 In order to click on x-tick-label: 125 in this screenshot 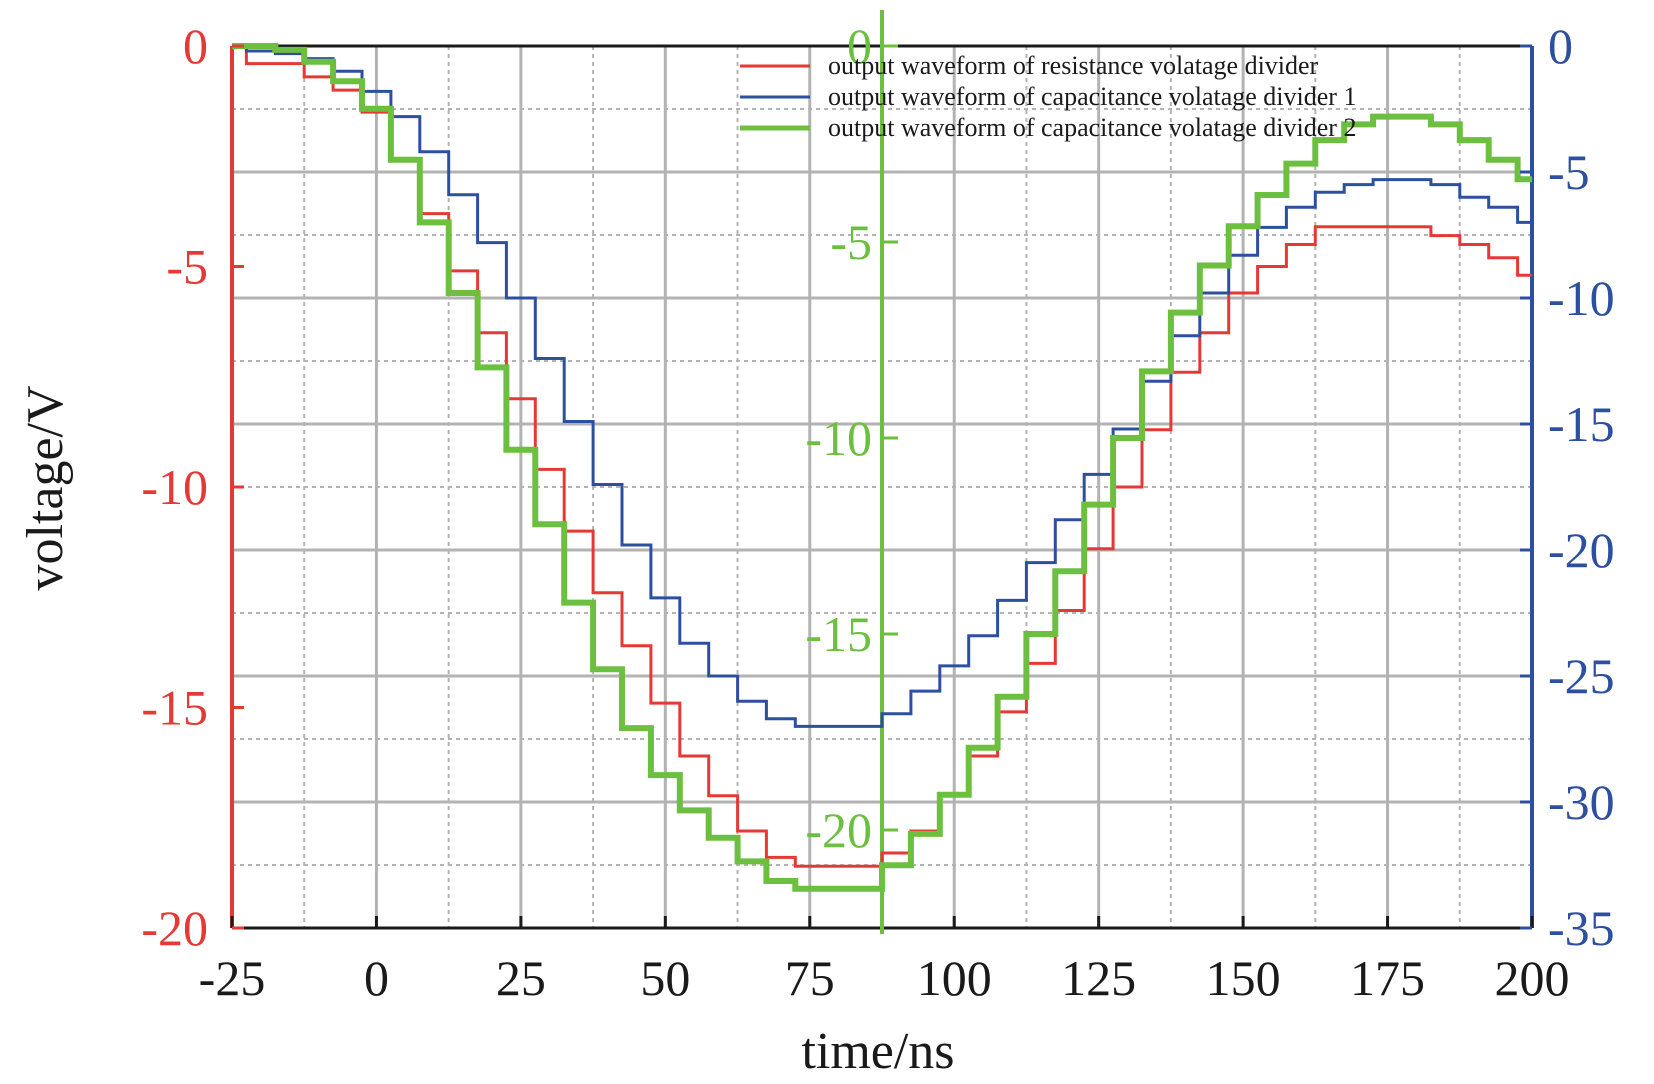, I will do `click(1098, 978)`.